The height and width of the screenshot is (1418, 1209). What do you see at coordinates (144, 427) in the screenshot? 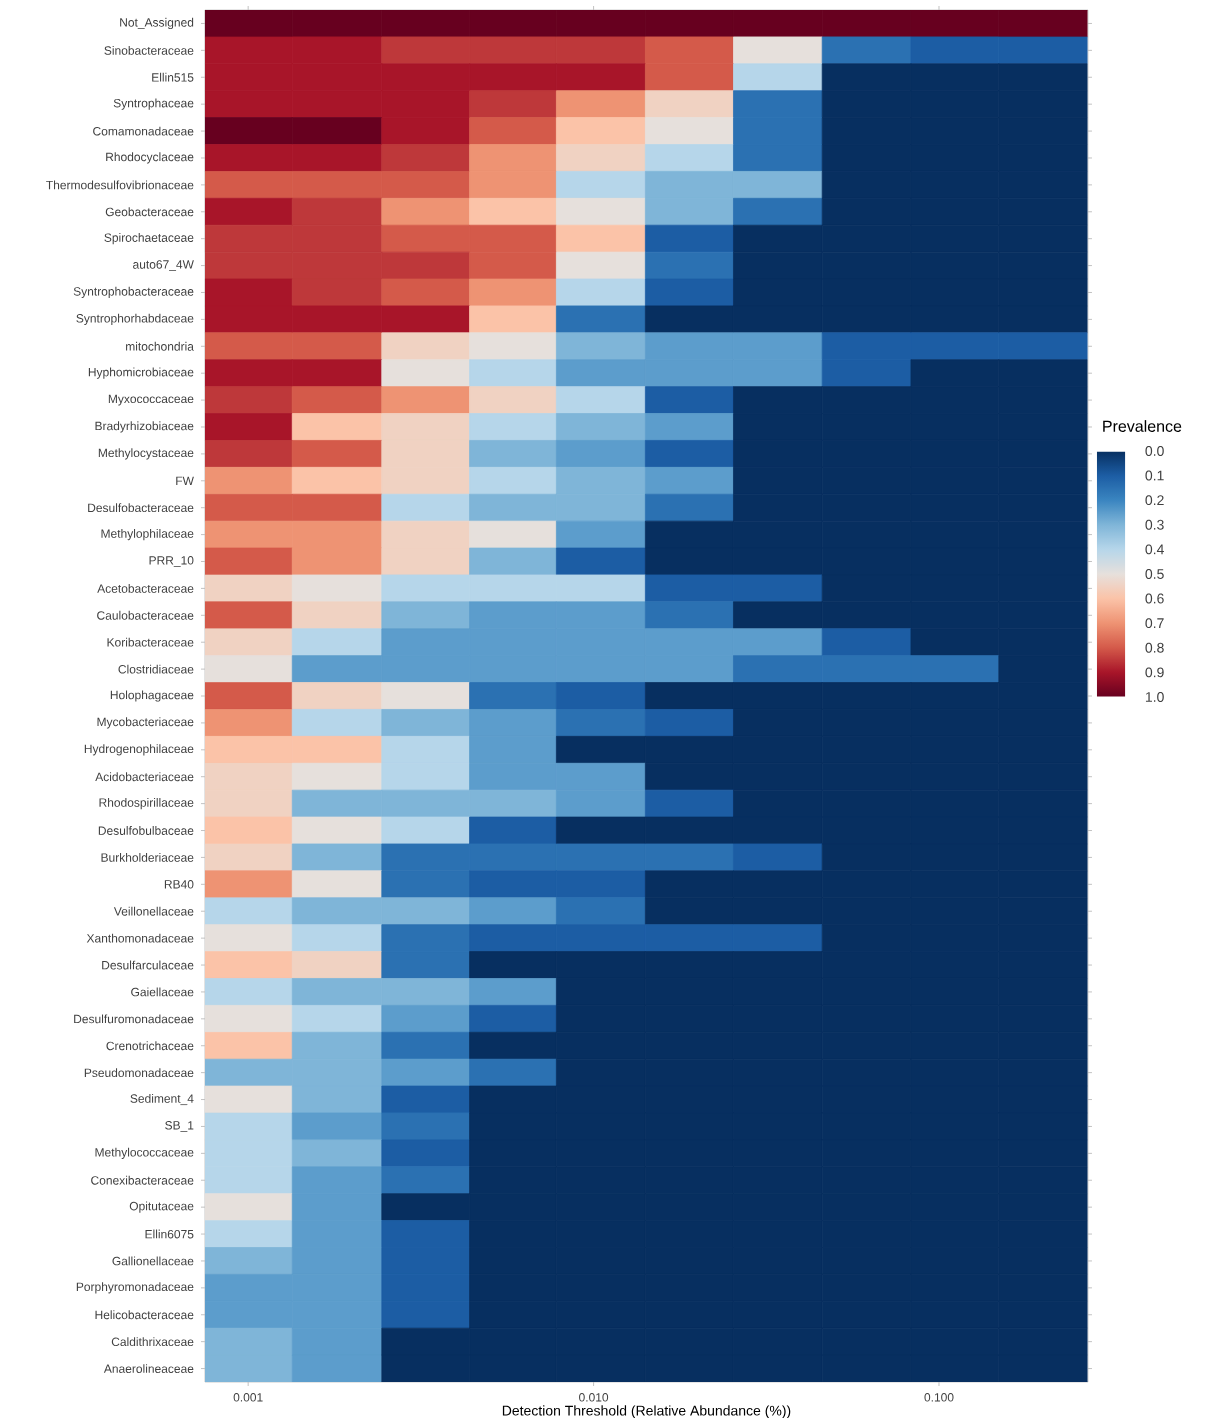
I see `y-tick-label: Bradyrhizobiaceae` at bounding box center [144, 427].